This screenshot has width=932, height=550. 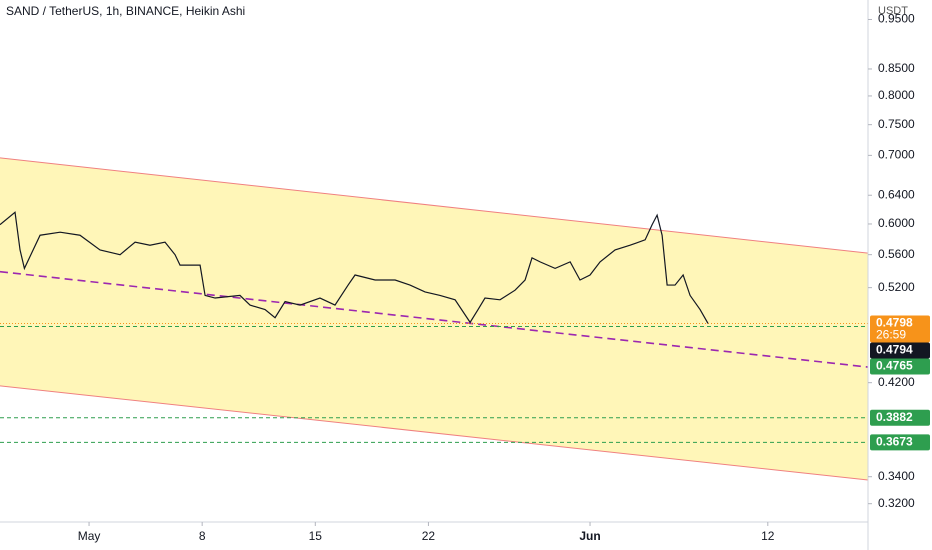 What do you see at coordinates (896, 95) in the screenshot?
I see `y-tick-label: 0.8000` at bounding box center [896, 95].